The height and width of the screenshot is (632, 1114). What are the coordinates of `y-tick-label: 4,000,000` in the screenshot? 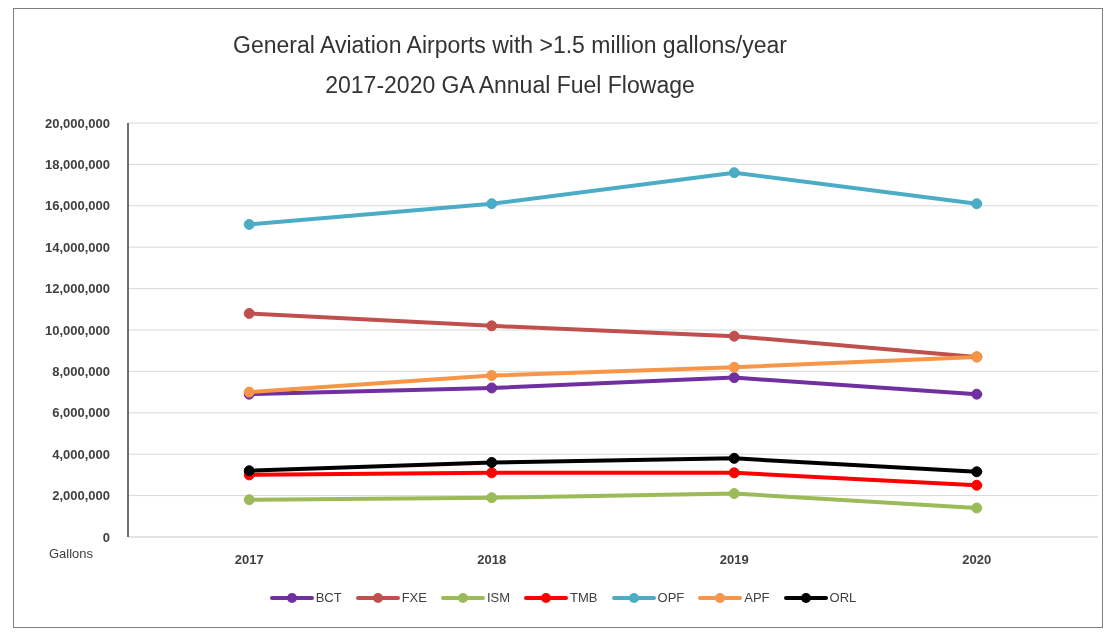 It's located at (81, 454).